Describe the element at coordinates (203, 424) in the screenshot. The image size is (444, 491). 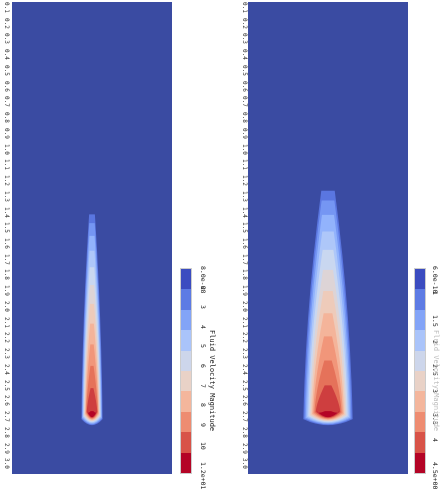
I see `colorbar-tick-label: 9` at that location.